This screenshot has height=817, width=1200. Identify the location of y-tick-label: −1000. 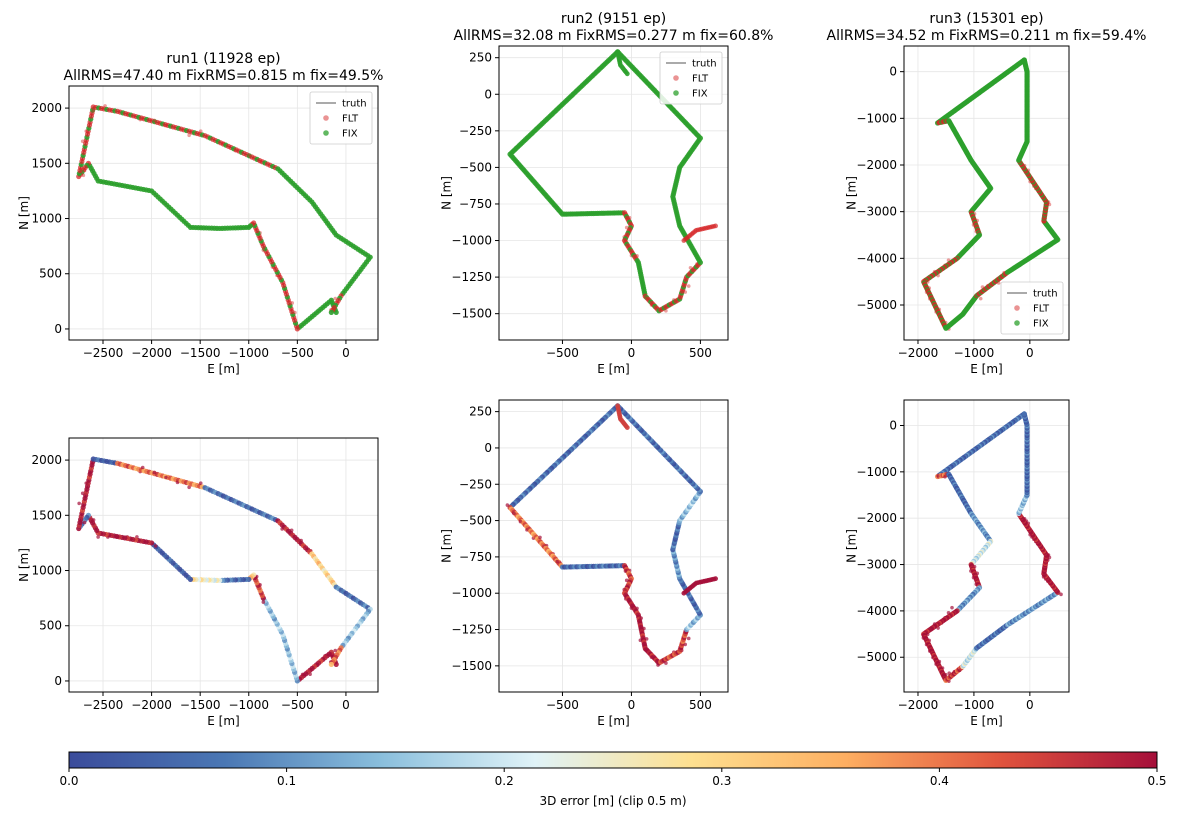
(876, 472).